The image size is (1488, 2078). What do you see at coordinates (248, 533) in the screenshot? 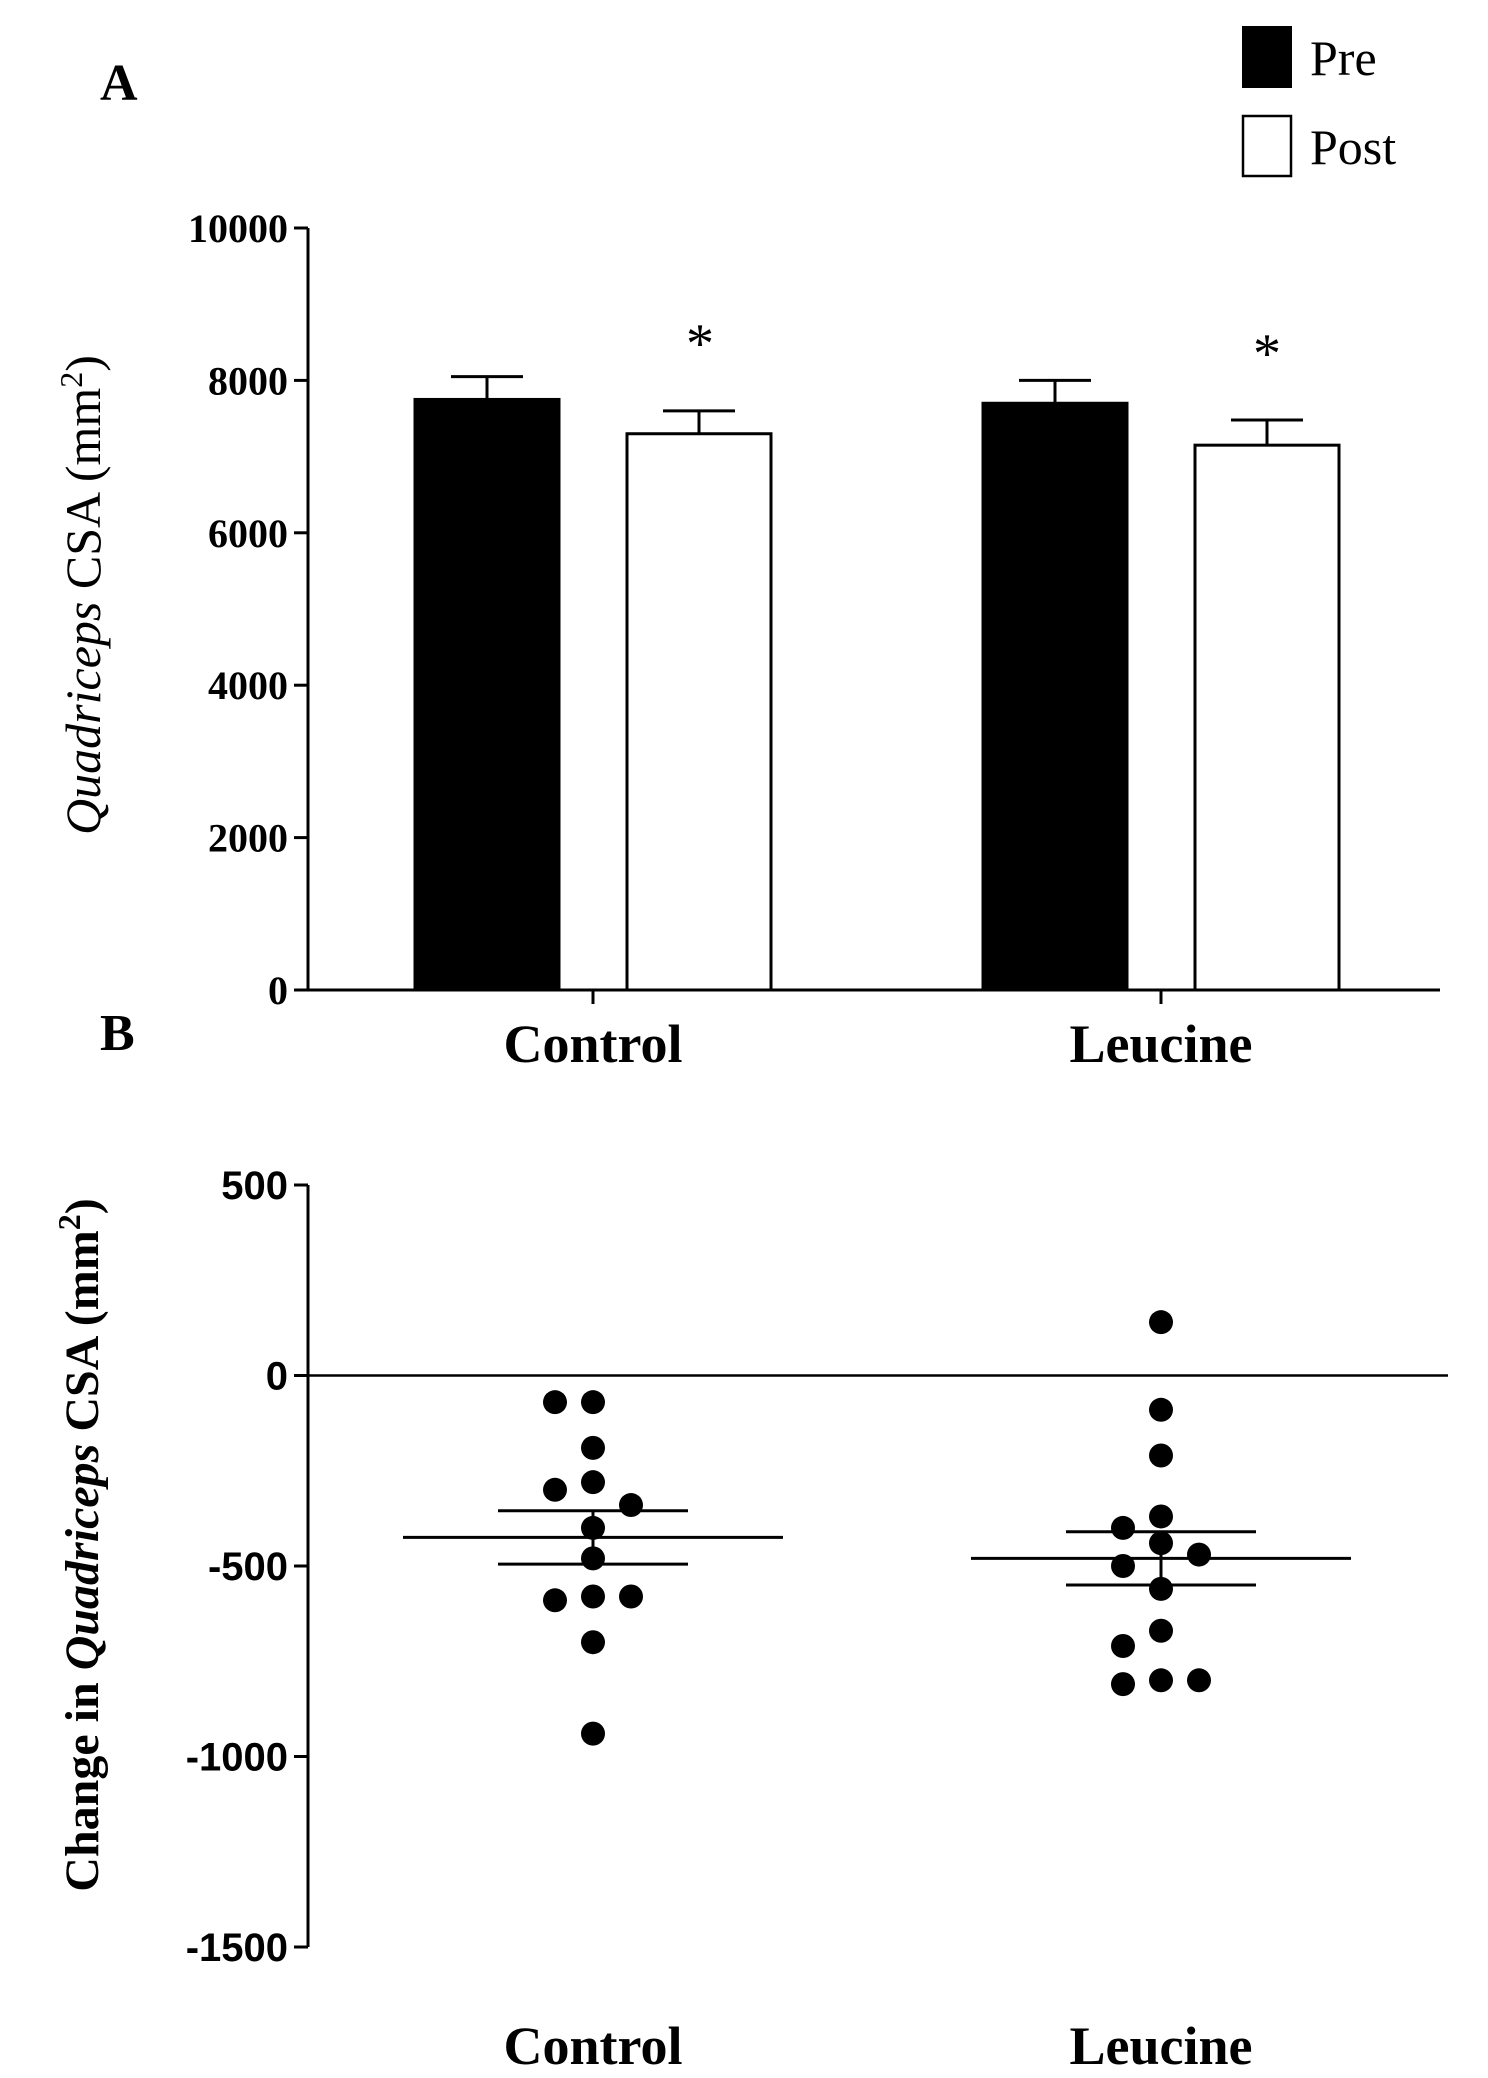
I see `panel-a-ytick-label: 6000` at bounding box center [248, 533].